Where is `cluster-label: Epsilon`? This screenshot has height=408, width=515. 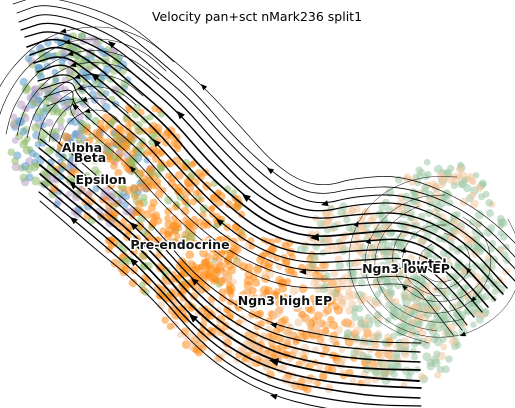
cluster-label: Epsilon is located at coordinates (101, 179).